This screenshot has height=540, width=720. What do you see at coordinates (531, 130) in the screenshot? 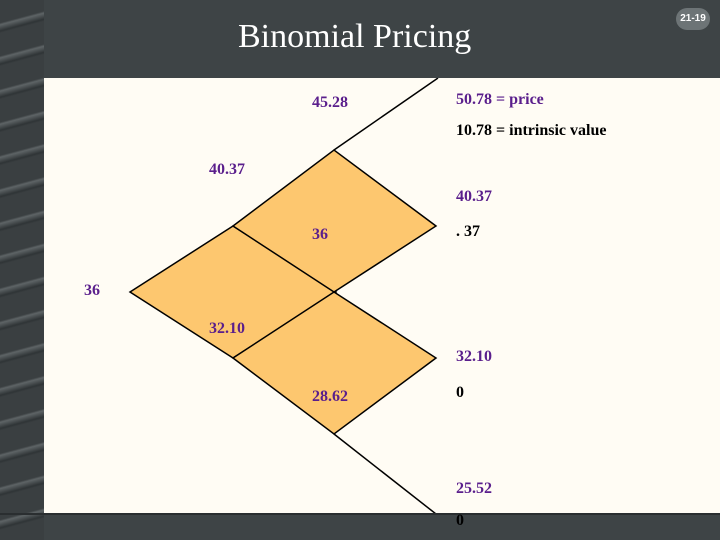
I see `node-10-78-intrinsic: 10.78 = intrinsic value` at bounding box center [531, 130].